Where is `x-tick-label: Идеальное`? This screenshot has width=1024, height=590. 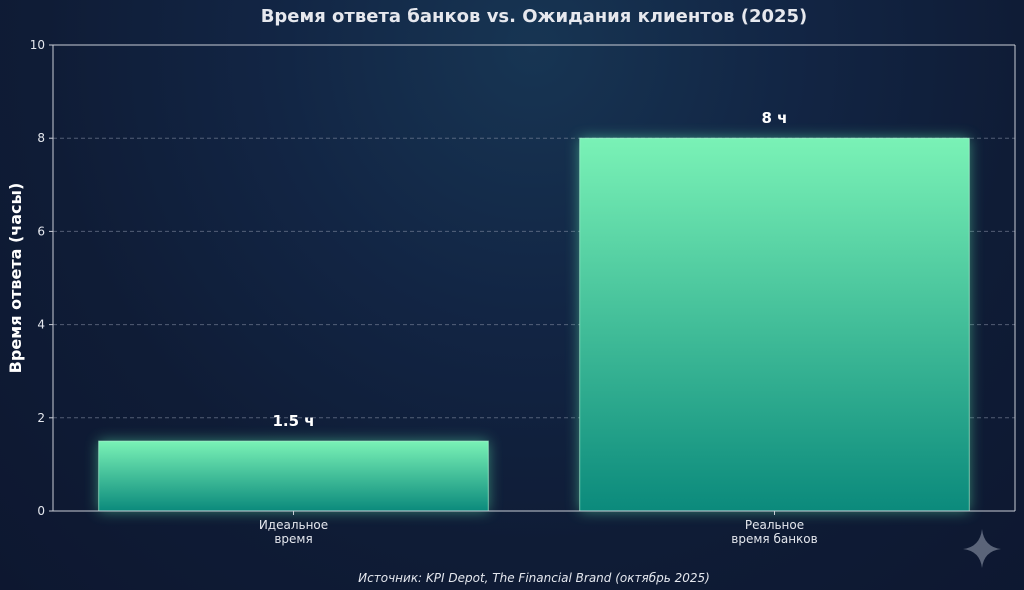 x-tick-label: Идеальное is located at coordinates (293, 525).